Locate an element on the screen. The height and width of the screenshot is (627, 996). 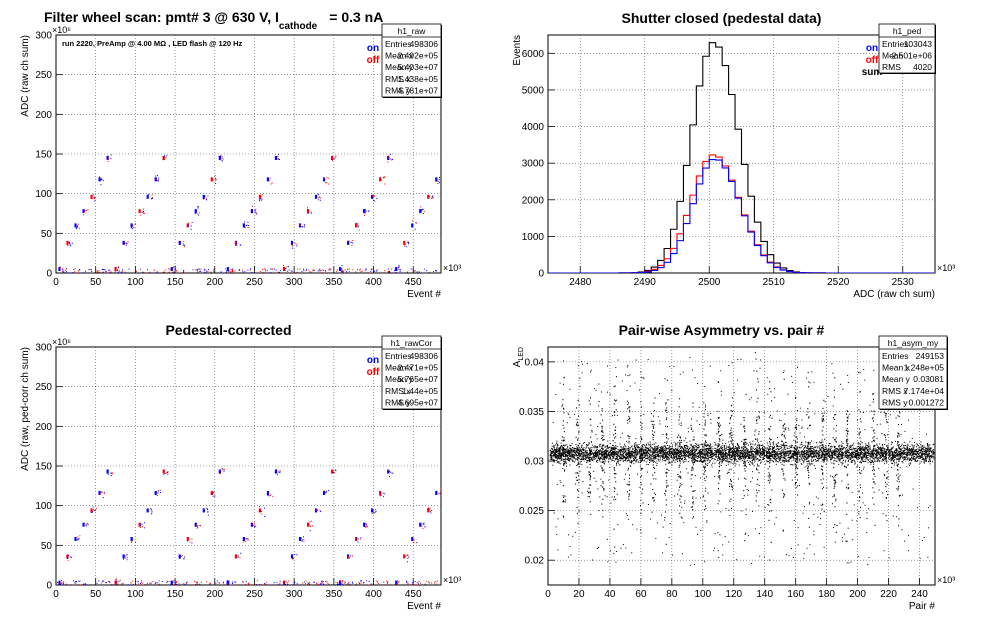
x-exponent-label: ×10³ is located at coordinates (452, 580).